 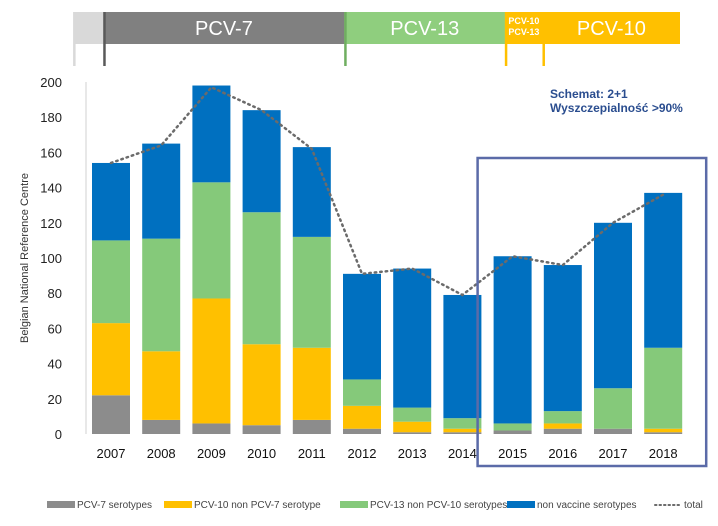 What do you see at coordinates (663, 453) in the screenshot?
I see `x-tick-2018: 2018` at bounding box center [663, 453].